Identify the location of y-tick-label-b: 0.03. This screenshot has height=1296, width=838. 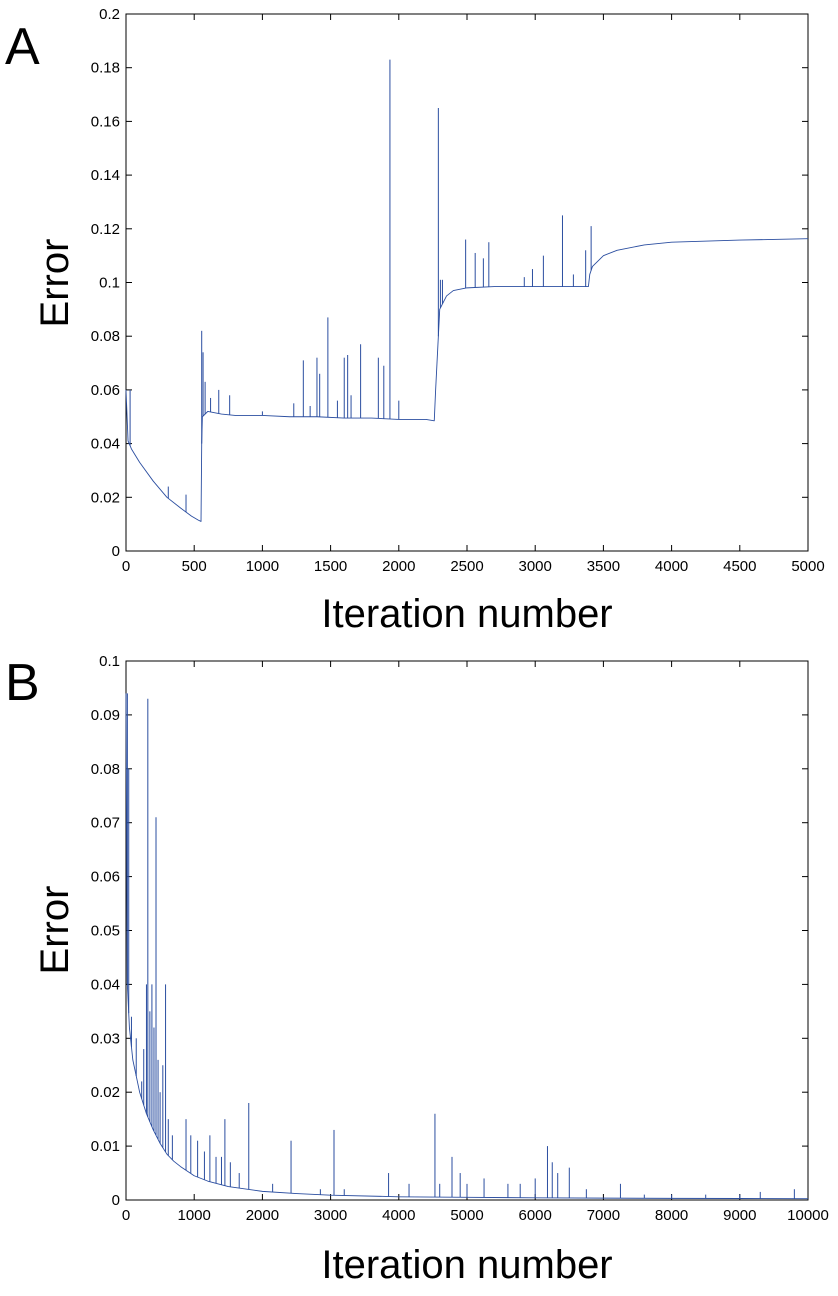
(105, 1038).